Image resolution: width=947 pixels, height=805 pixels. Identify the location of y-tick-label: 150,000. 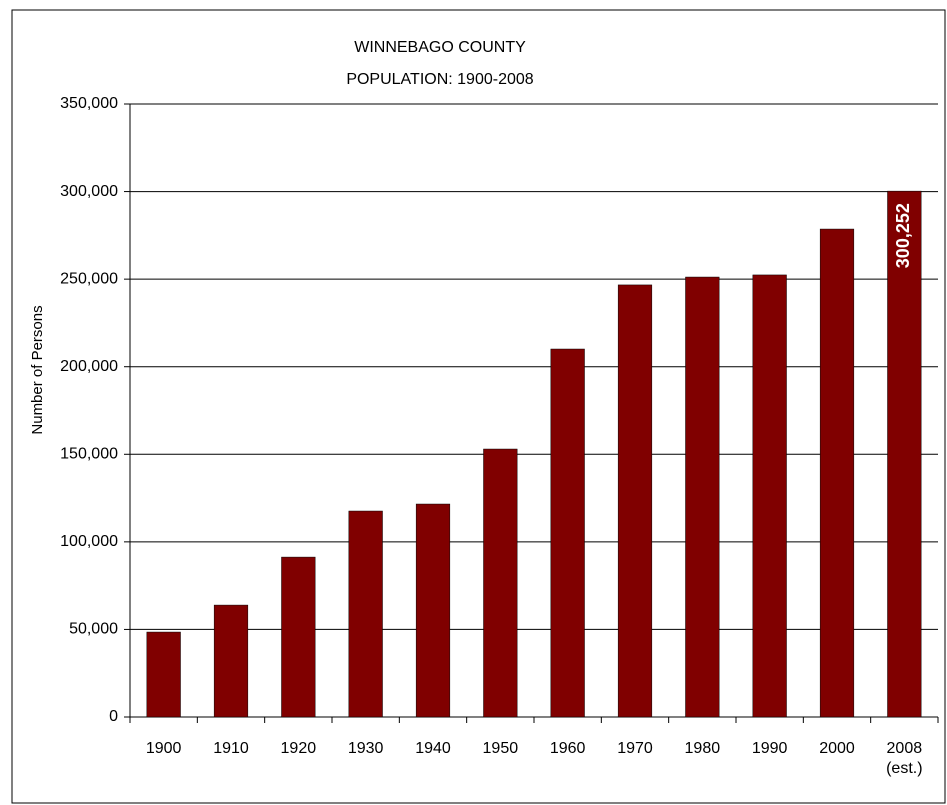
(89, 454).